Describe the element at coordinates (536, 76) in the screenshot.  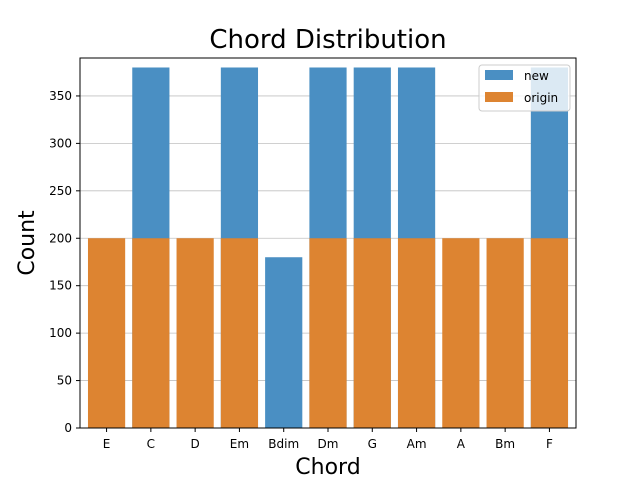
I see `legend-label-new: new` at that location.